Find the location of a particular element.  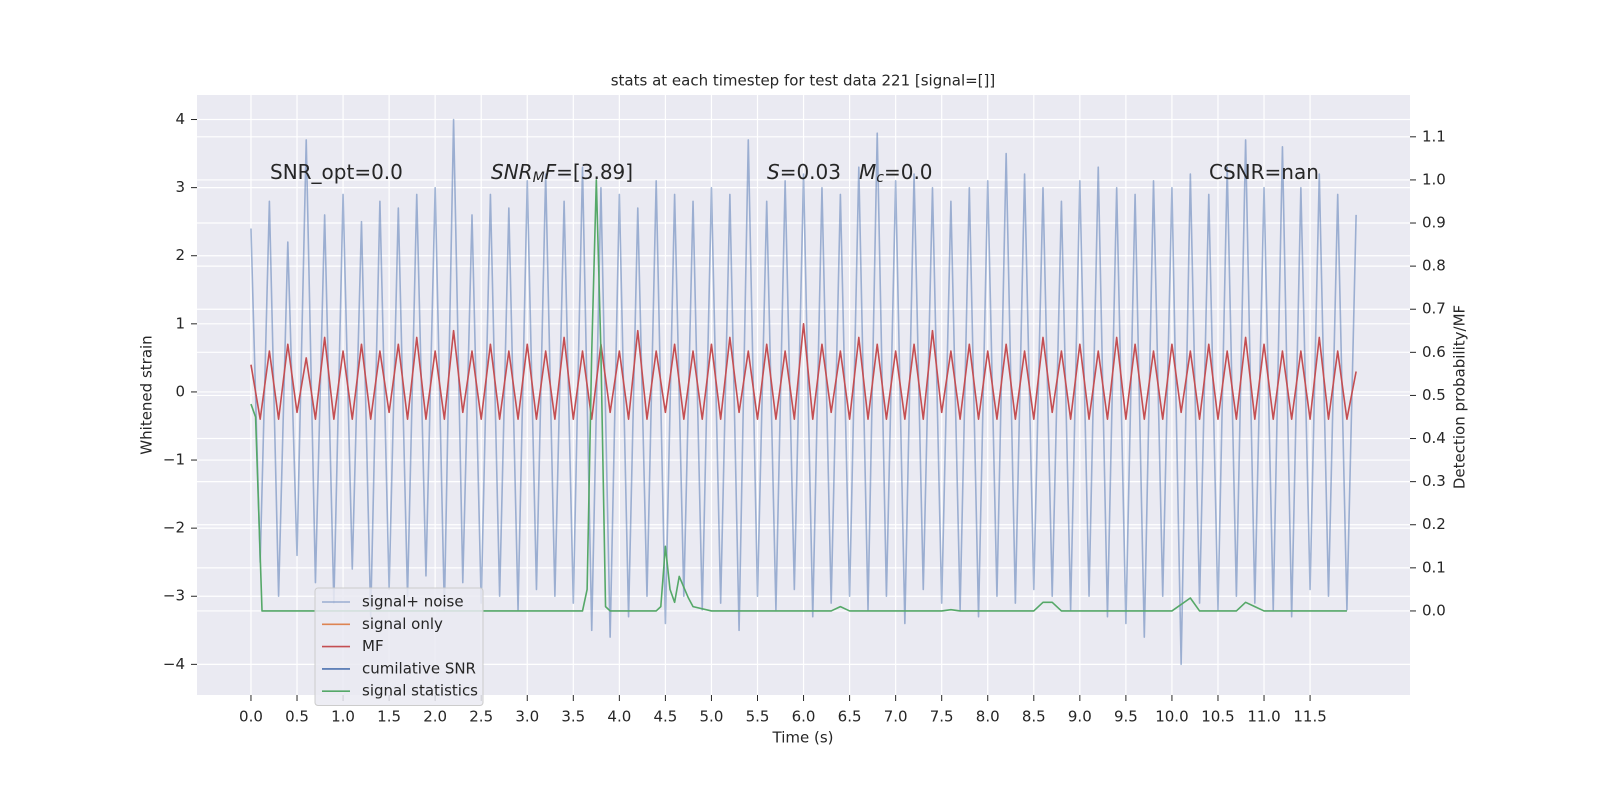

annotation-part: CSNR=nan is located at coordinates (1264, 172).